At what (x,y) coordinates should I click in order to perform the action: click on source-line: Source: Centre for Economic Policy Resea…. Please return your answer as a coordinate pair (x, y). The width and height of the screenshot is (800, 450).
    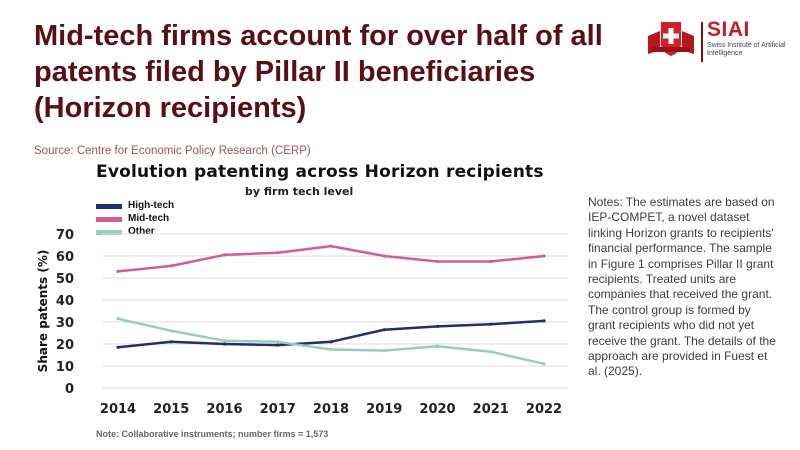
    Looking at the image, I should click on (172, 151).